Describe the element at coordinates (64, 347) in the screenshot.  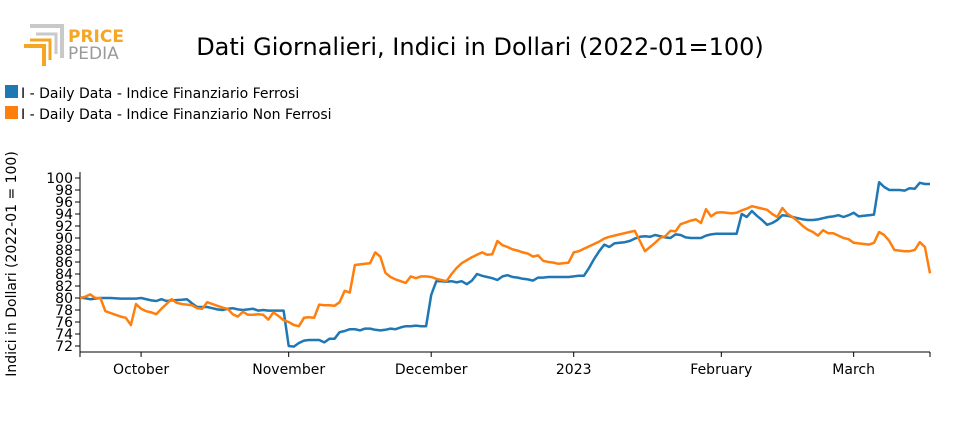
I see `y-tick-label: 72` at that location.